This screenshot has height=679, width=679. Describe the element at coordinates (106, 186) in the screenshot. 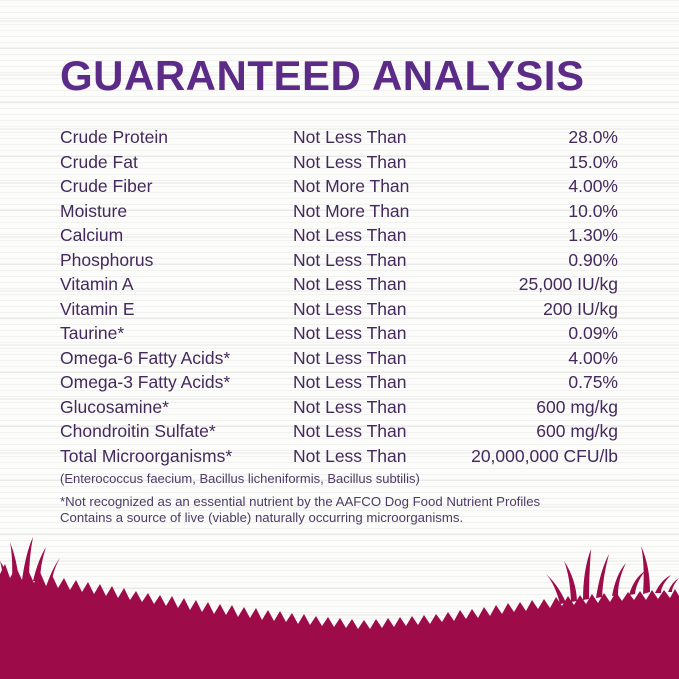

I see `nutrient-name: Crude Fiber` at that location.